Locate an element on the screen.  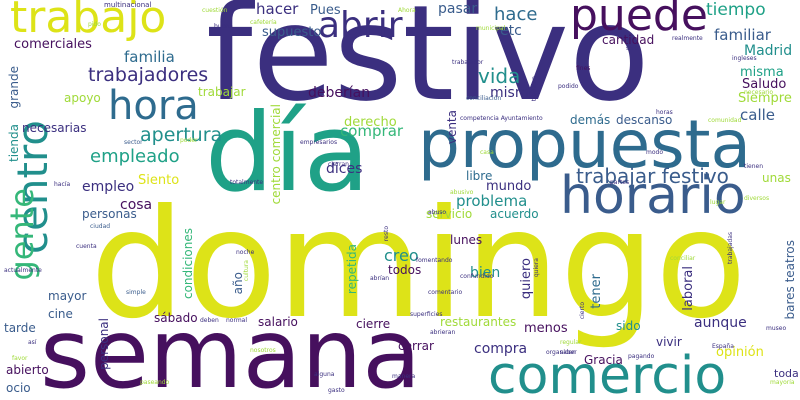
word: mismo is located at coordinates (514, 93).